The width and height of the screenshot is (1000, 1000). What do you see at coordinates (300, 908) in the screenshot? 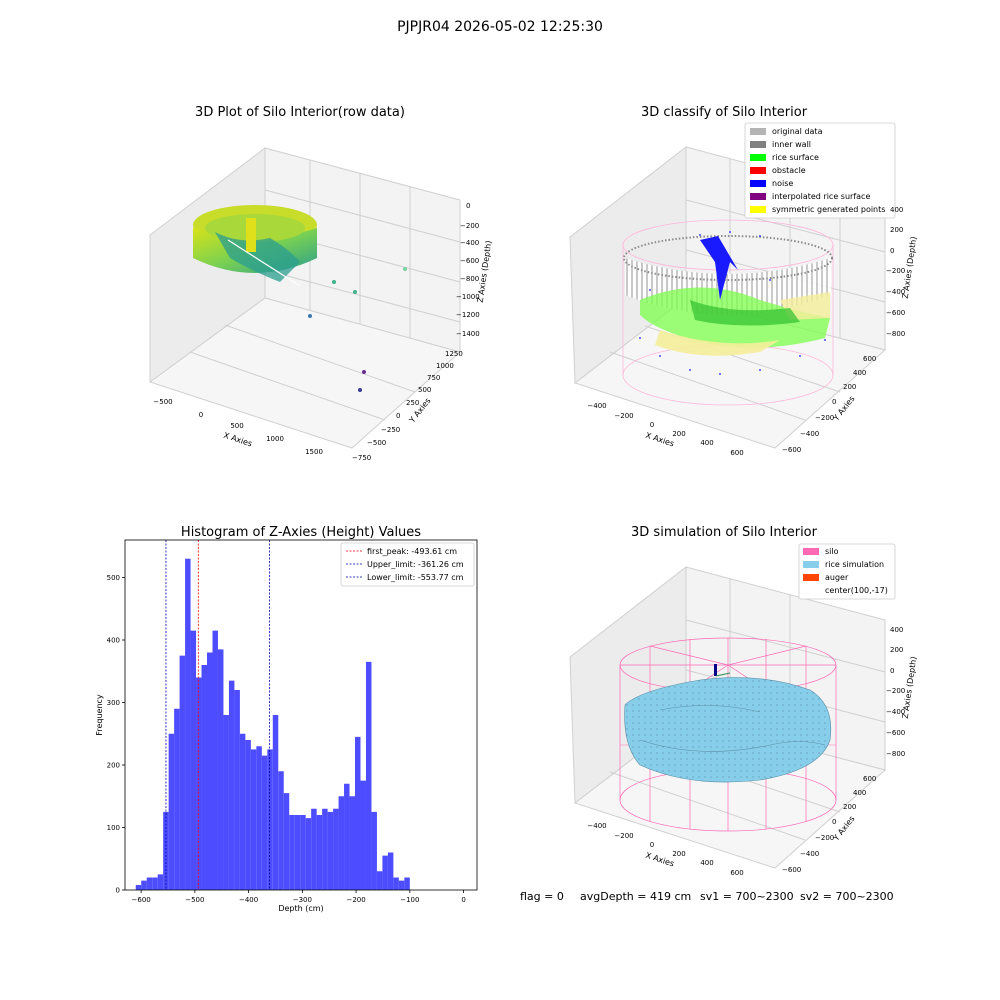
I see `histogram-x-label: Depth (cm)` at bounding box center [300, 908].